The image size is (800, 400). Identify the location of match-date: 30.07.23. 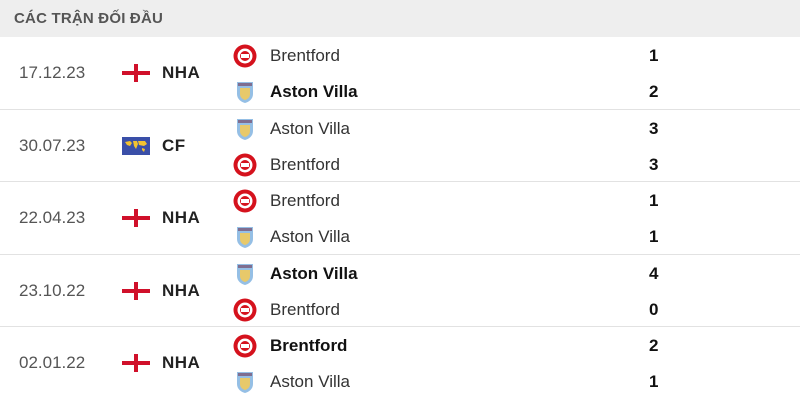
(52, 145).